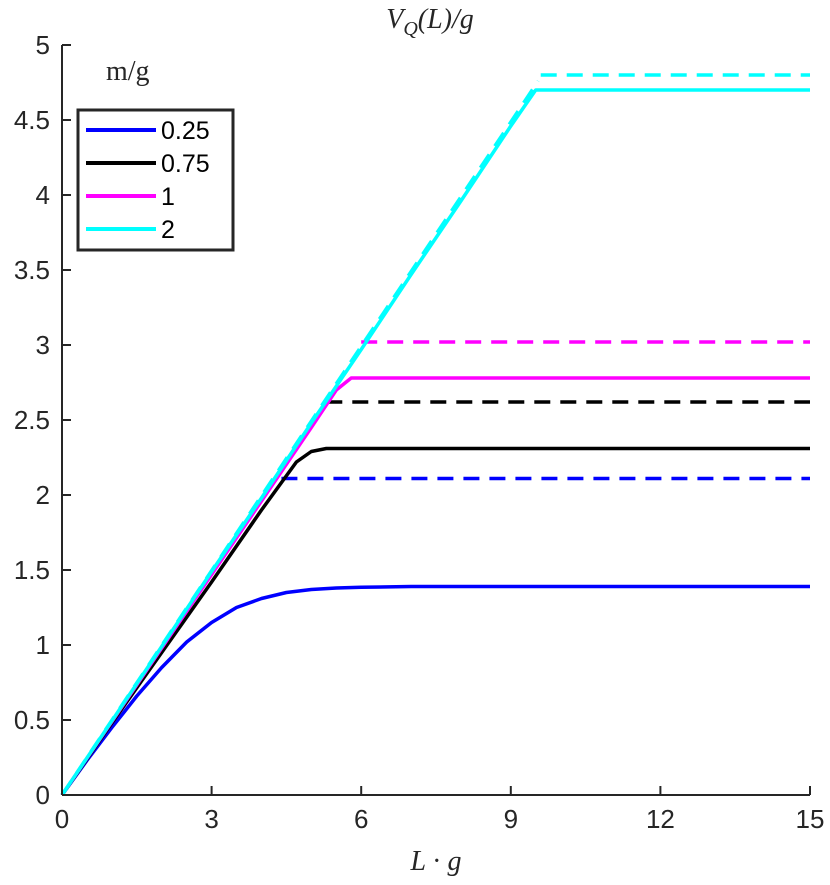 This screenshot has height=885, width=830. Describe the element at coordinates (511, 819) in the screenshot. I see `x-tick-label: 9` at that location.